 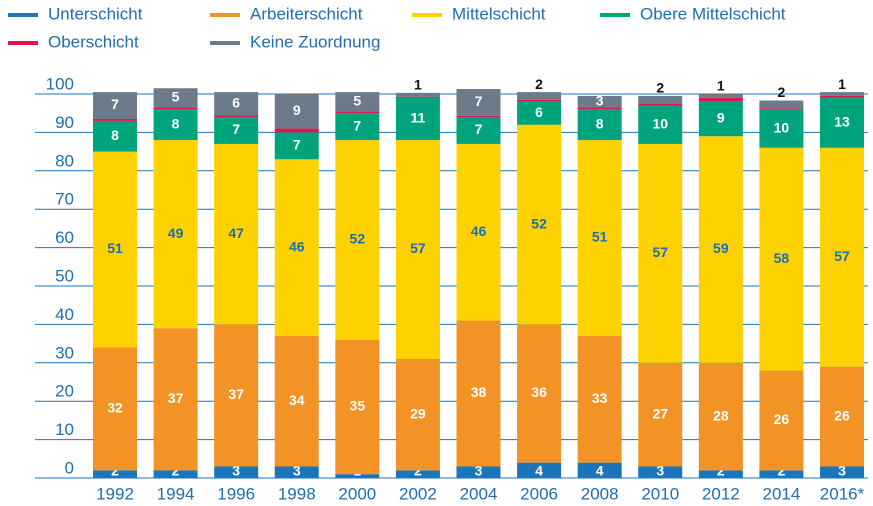 What do you see at coordinates (95, 13) in the screenshot?
I see `legend-label: Unterschicht` at bounding box center [95, 13].